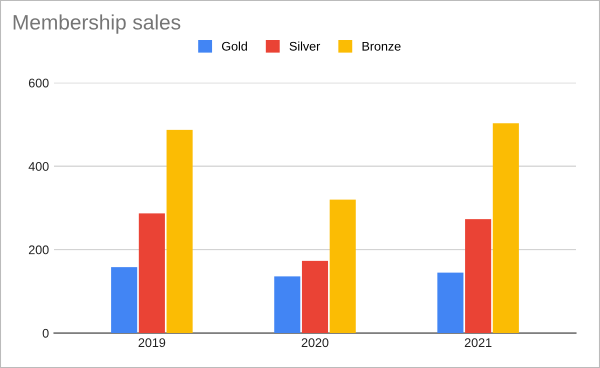 This screenshot has width=600, height=368. Describe the element at coordinates (38, 249) in the screenshot. I see `y-tick-label: 200` at that location.